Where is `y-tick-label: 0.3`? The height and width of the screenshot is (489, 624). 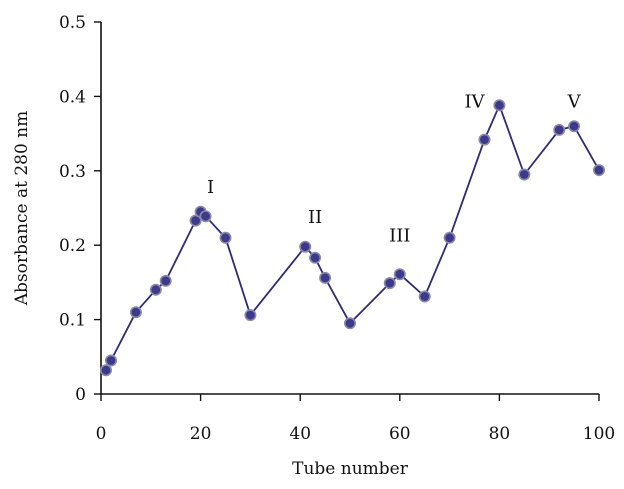 y-tick-label: 0.3 is located at coordinates (72, 172).